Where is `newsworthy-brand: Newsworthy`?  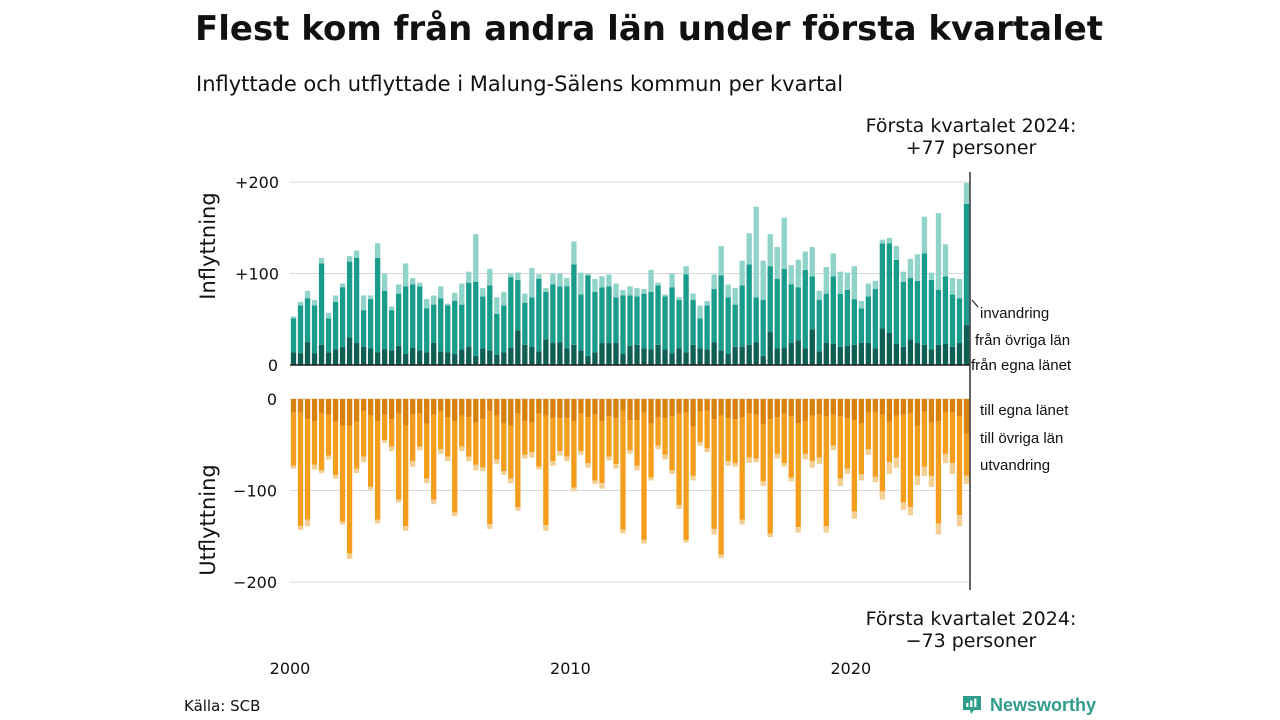
newsworthy-brand: Newsworthy is located at coordinates (1028, 705).